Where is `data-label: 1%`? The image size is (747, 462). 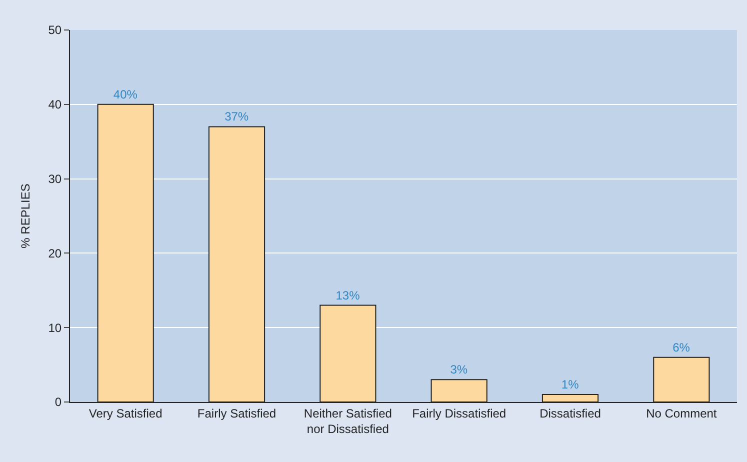 data-label: 1% is located at coordinates (570, 385).